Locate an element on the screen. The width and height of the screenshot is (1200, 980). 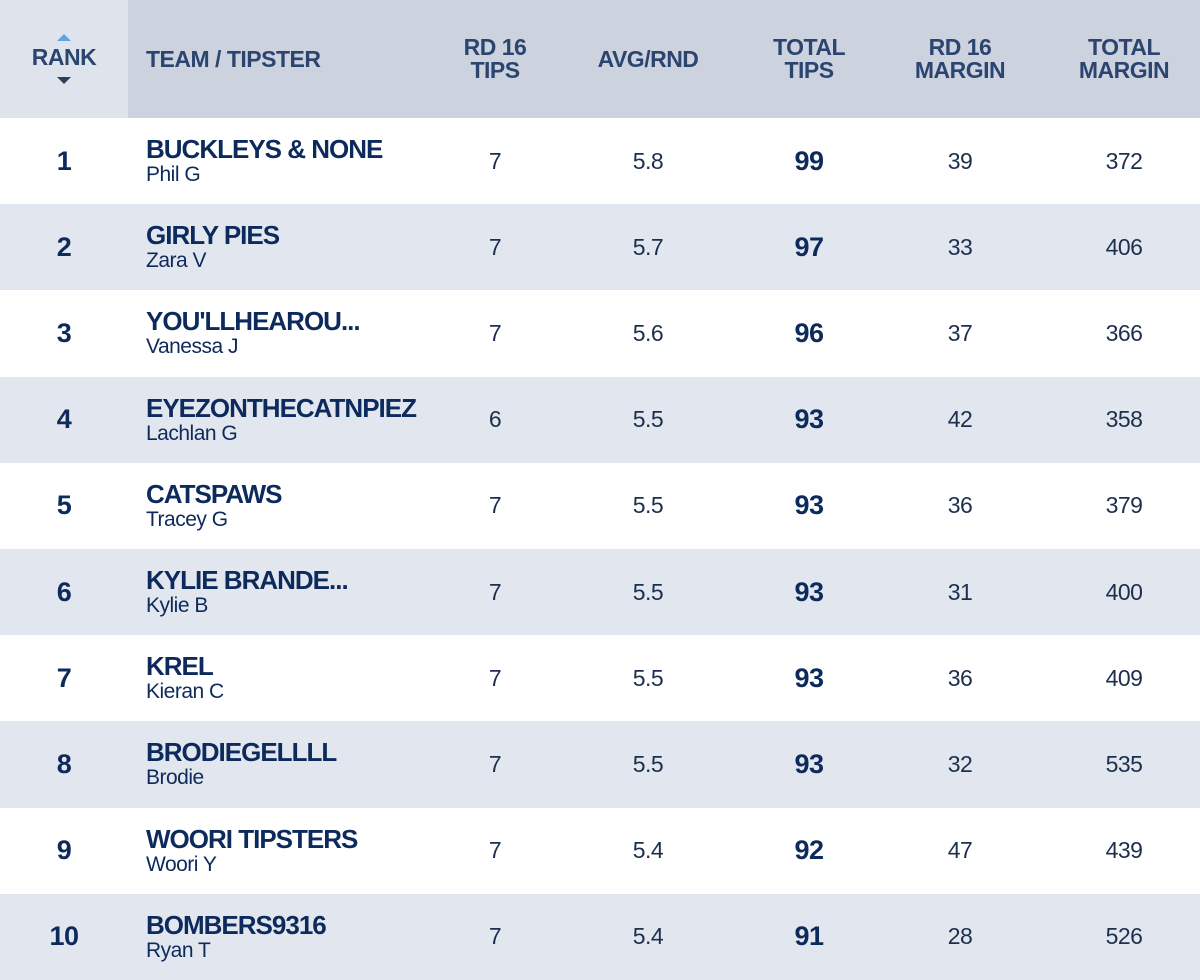
tipster-name: Phil G is located at coordinates (173, 175).